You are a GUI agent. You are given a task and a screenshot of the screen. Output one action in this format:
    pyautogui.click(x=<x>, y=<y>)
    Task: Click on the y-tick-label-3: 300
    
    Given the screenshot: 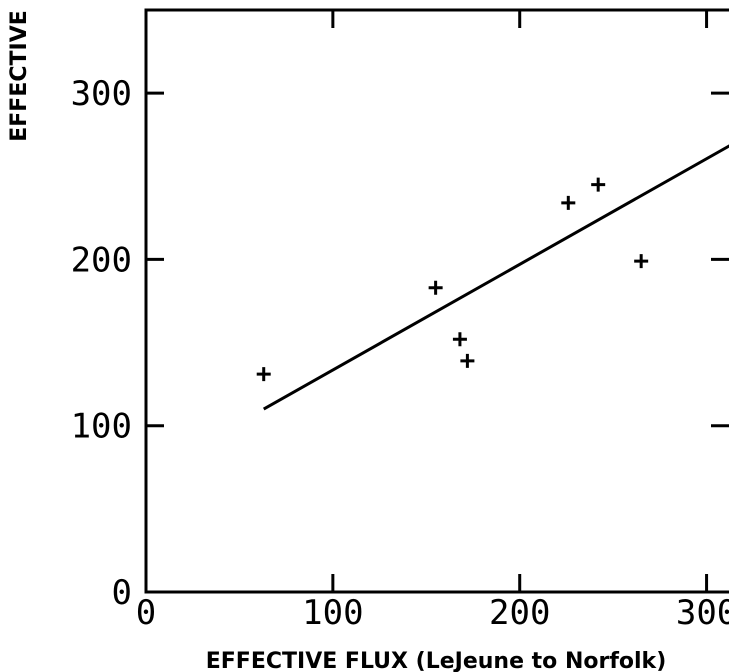 What is the action you would take?
    pyautogui.click(x=101, y=94)
    